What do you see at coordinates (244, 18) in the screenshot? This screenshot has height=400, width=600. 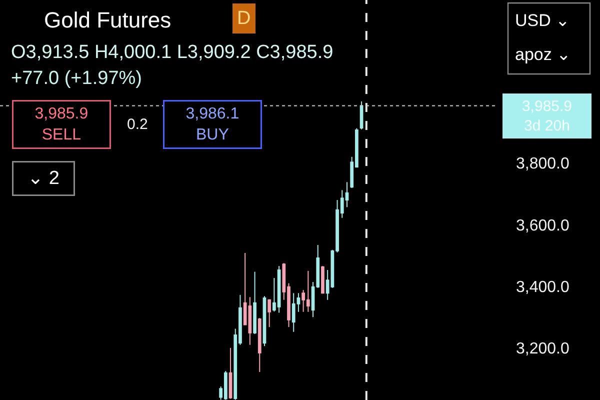 I see `annotation: D` at bounding box center [244, 18].